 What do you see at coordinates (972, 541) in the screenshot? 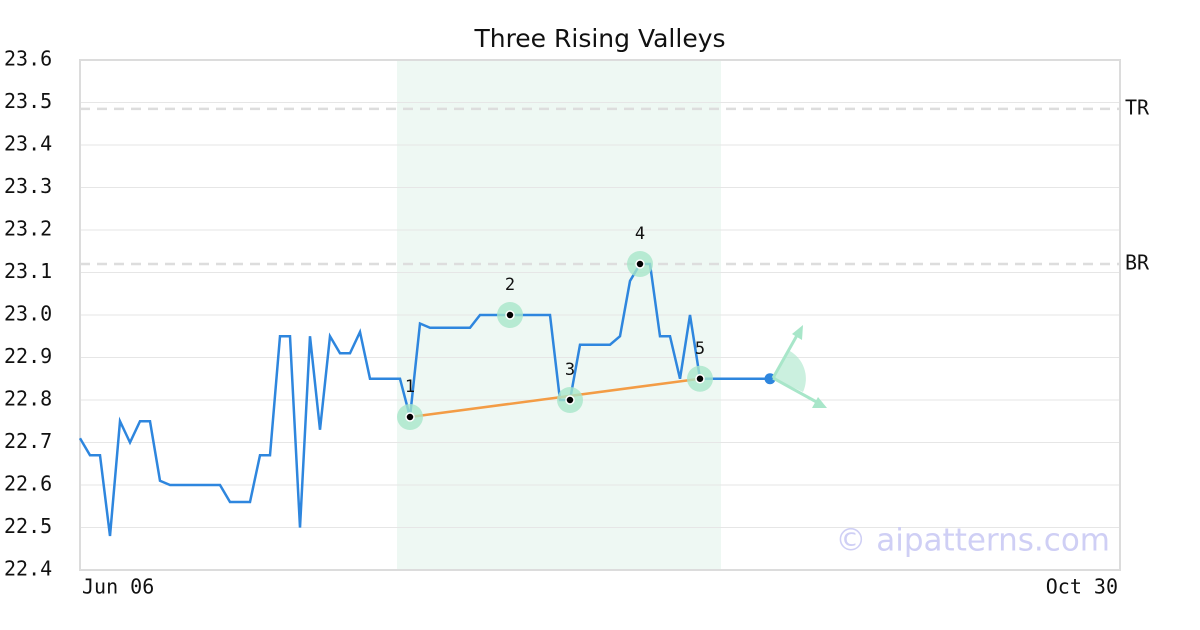
I see `watermark: © aipatterns.com` at bounding box center [972, 541].